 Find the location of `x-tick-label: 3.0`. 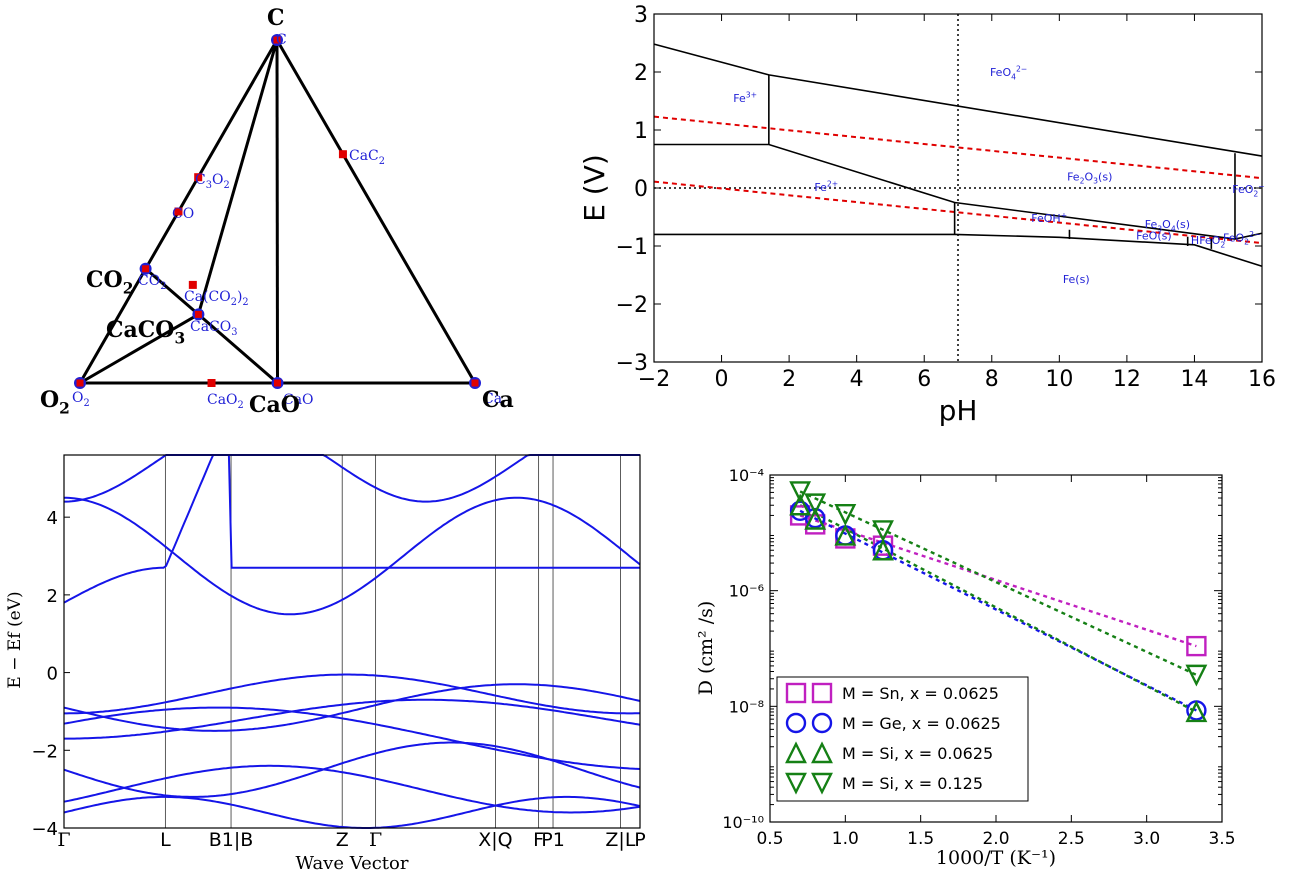

x-tick-label: 3.0 is located at coordinates (1146, 839).